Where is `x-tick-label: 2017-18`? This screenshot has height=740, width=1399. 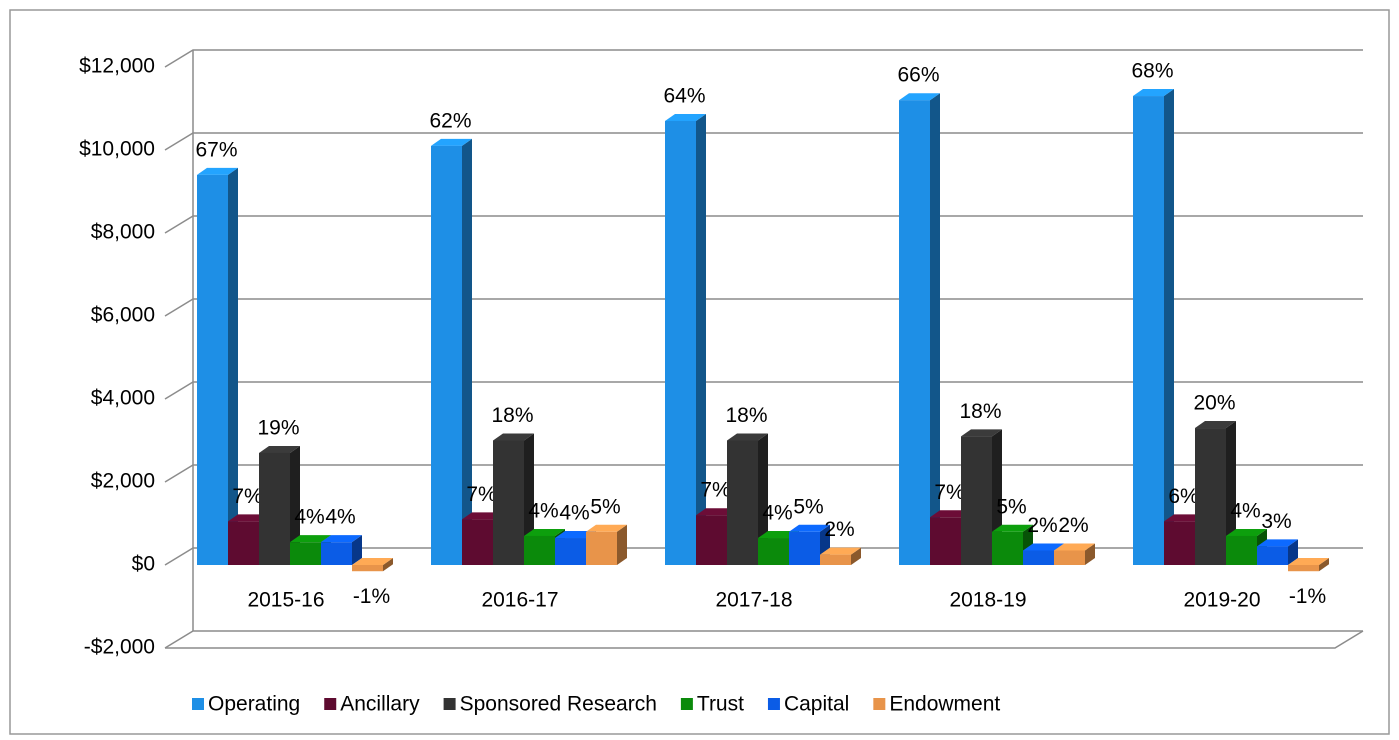
x-tick-label: 2017-18 is located at coordinates (753, 600).